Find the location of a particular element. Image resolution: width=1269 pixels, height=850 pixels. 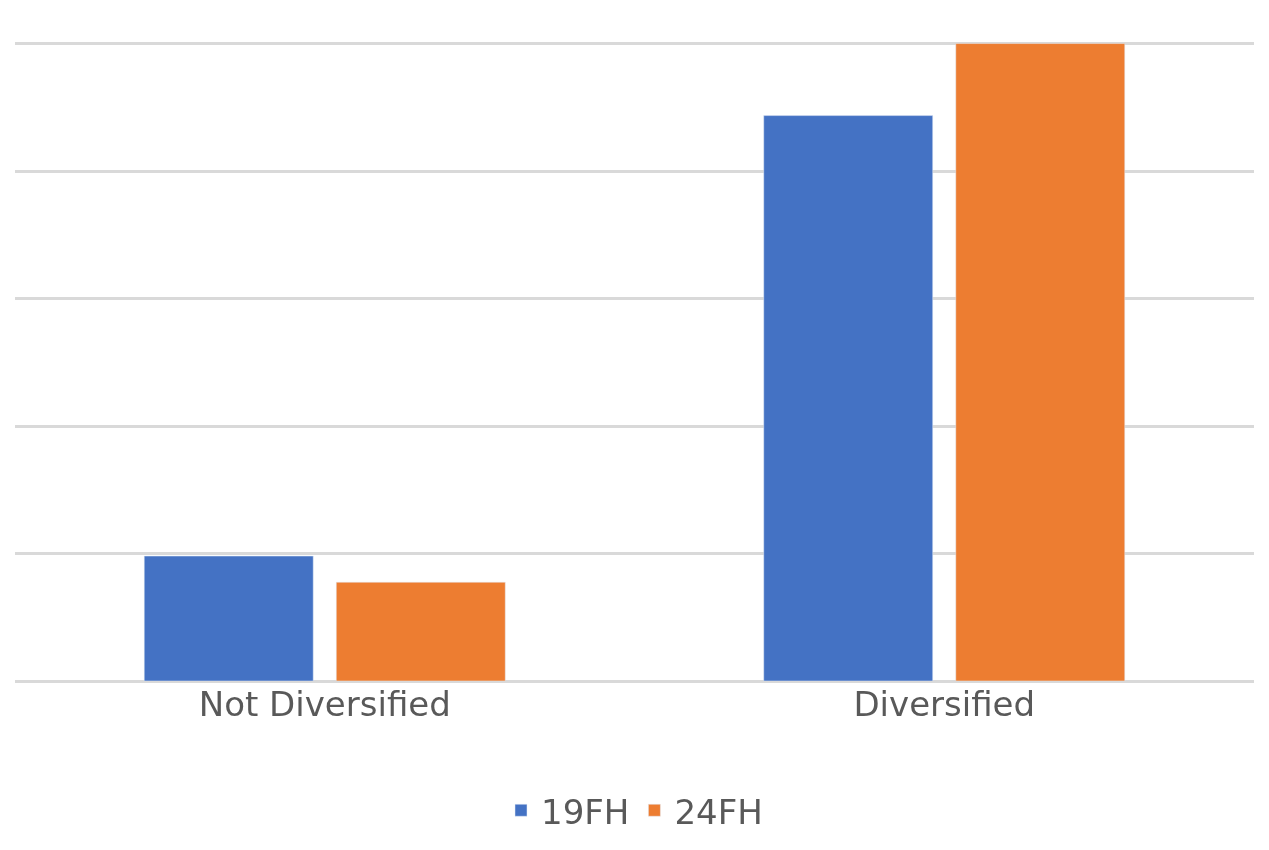

legend-label: 19FH is located at coordinates (585, 811).